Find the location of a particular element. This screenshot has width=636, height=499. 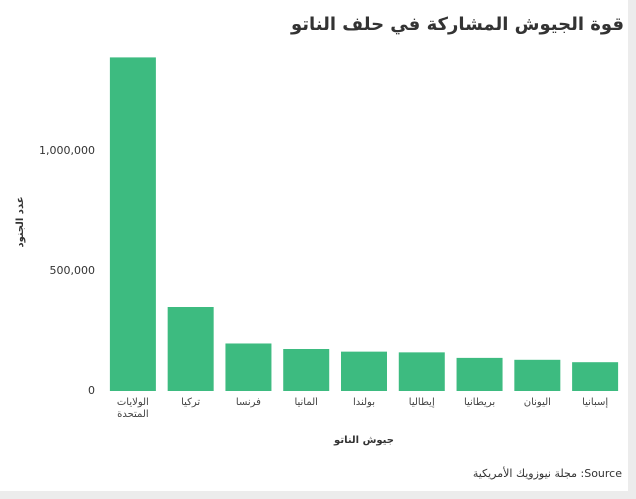

x-tick-label: إيطاليا is located at coordinates (421, 402).